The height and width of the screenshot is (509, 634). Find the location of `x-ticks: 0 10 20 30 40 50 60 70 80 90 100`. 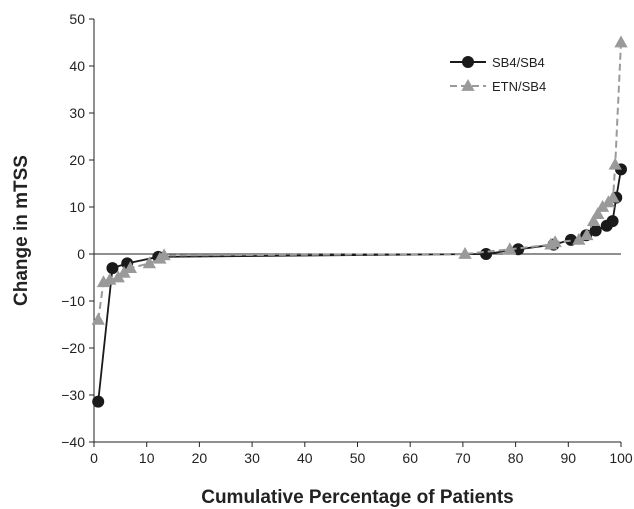

x-ticks: 0 10 20 30 40 50 60 70 80 90 100 is located at coordinates (361, 454).